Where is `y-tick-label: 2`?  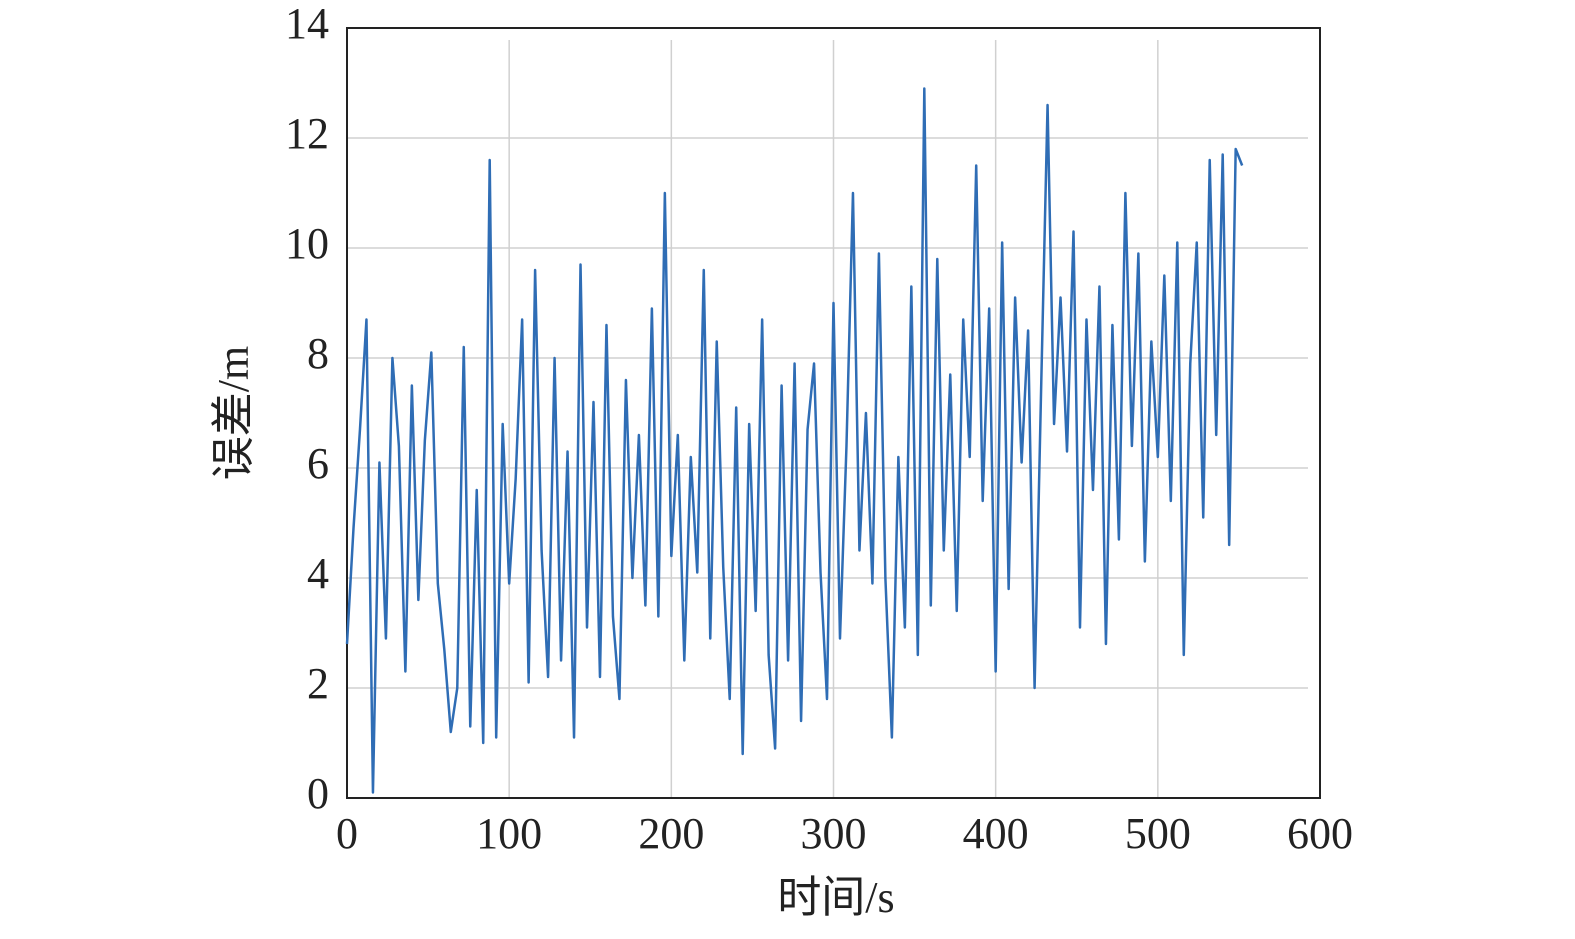 y-tick-label: 2 is located at coordinates (318, 683).